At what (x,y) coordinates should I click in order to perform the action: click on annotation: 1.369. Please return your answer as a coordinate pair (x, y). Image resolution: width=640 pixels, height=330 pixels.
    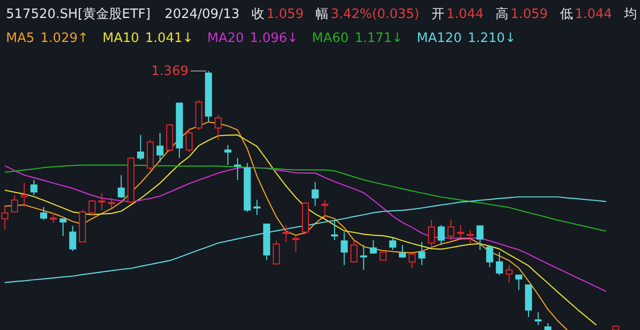
    Looking at the image, I should click on (169, 71).